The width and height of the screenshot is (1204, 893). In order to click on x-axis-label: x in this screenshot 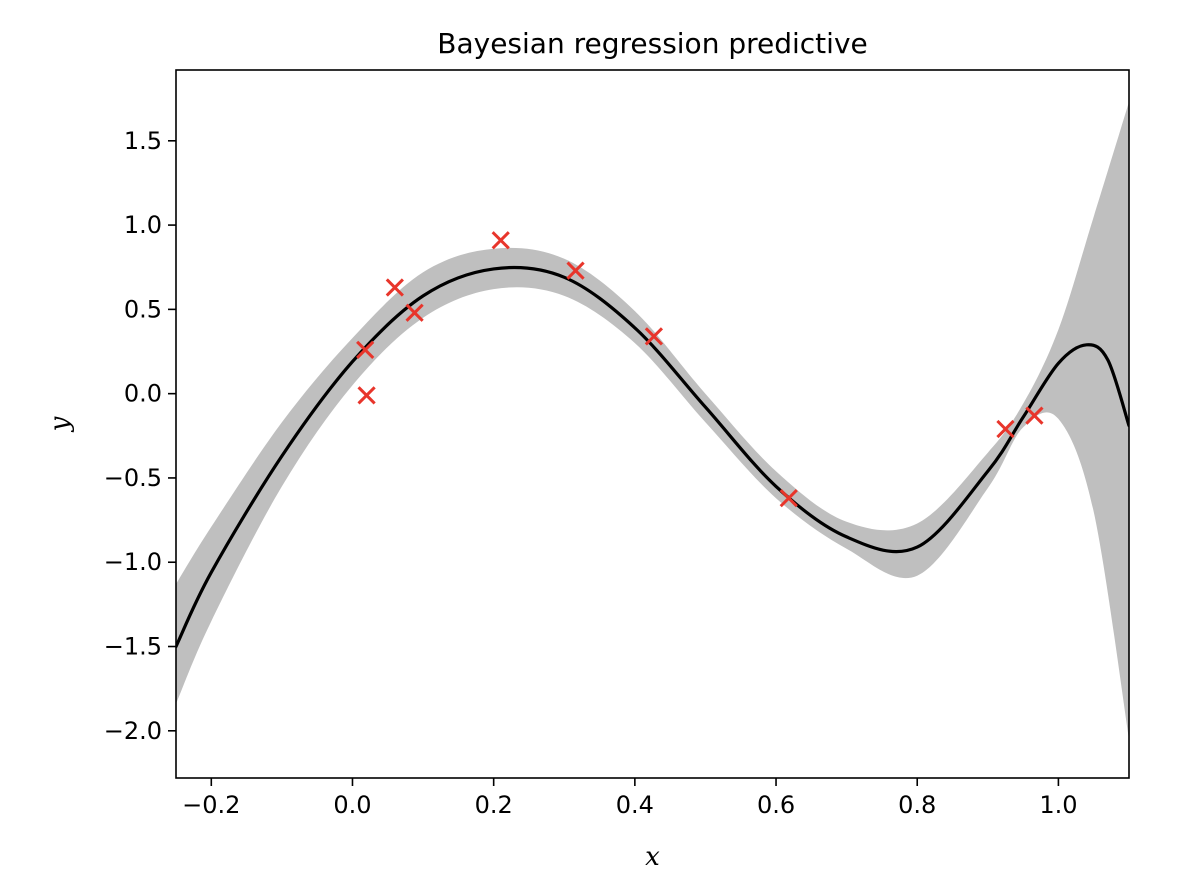, I will do `click(652, 857)`.